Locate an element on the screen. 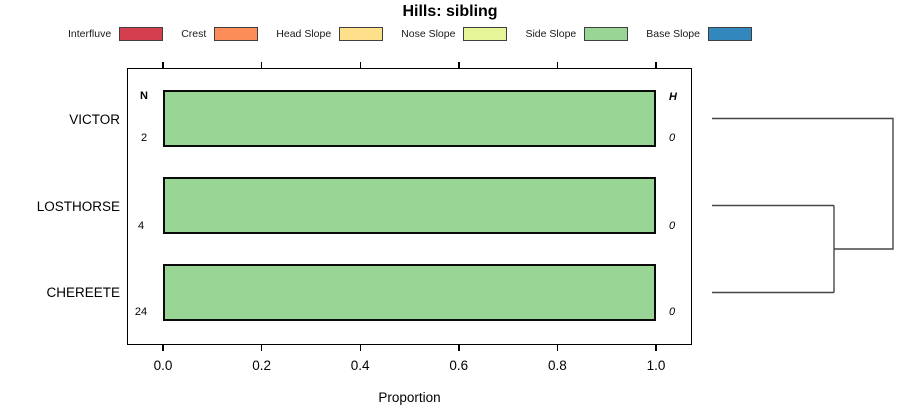 The width and height of the screenshot is (900, 420). h-value-victor: 0 is located at coordinates (672, 138).